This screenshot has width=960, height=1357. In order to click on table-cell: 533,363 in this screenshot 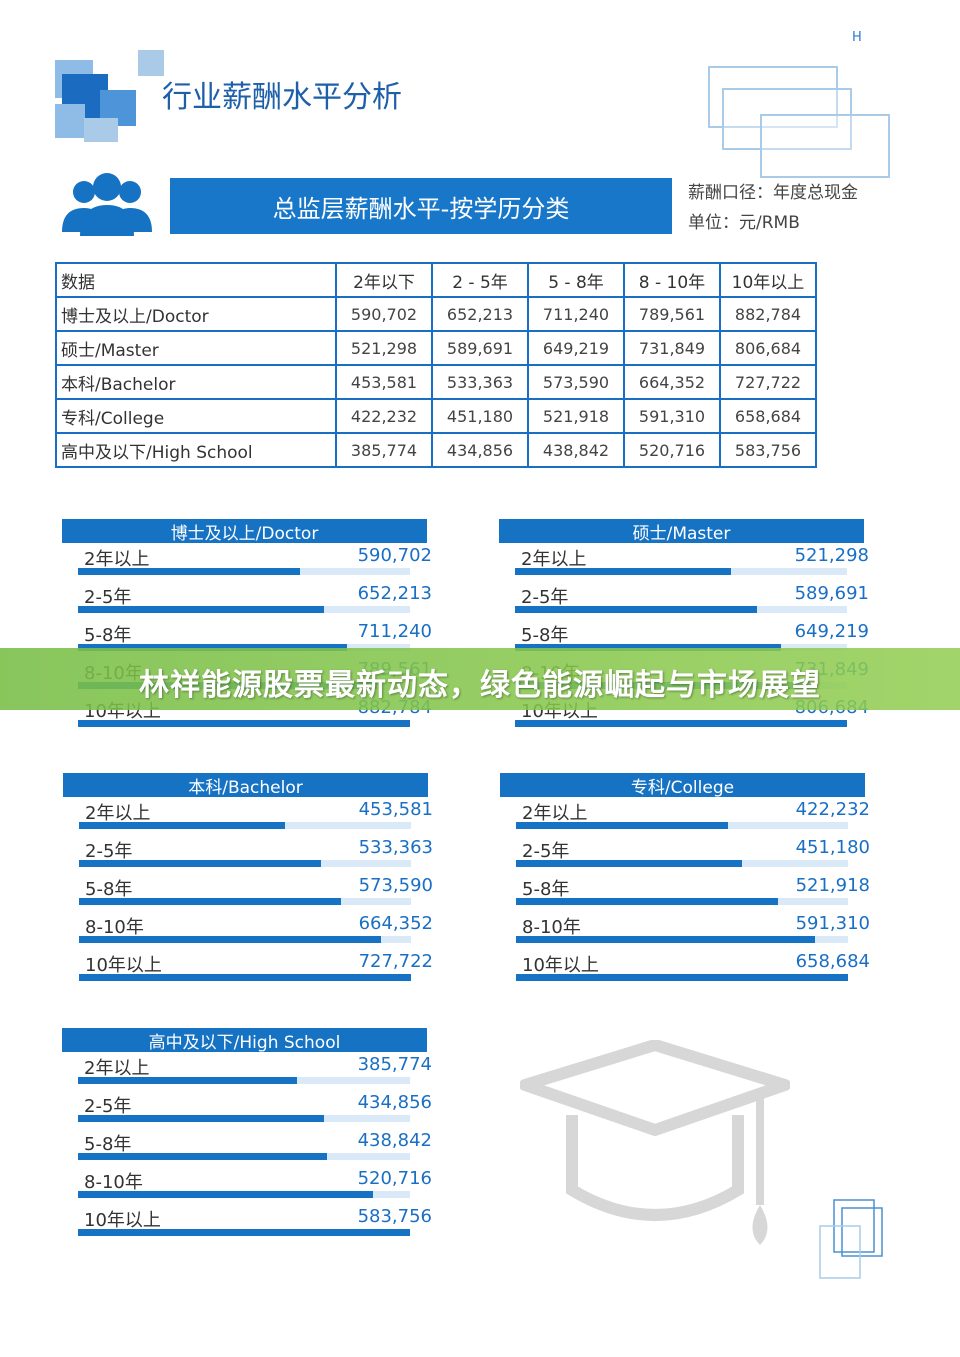, I will do `click(480, 382)`.